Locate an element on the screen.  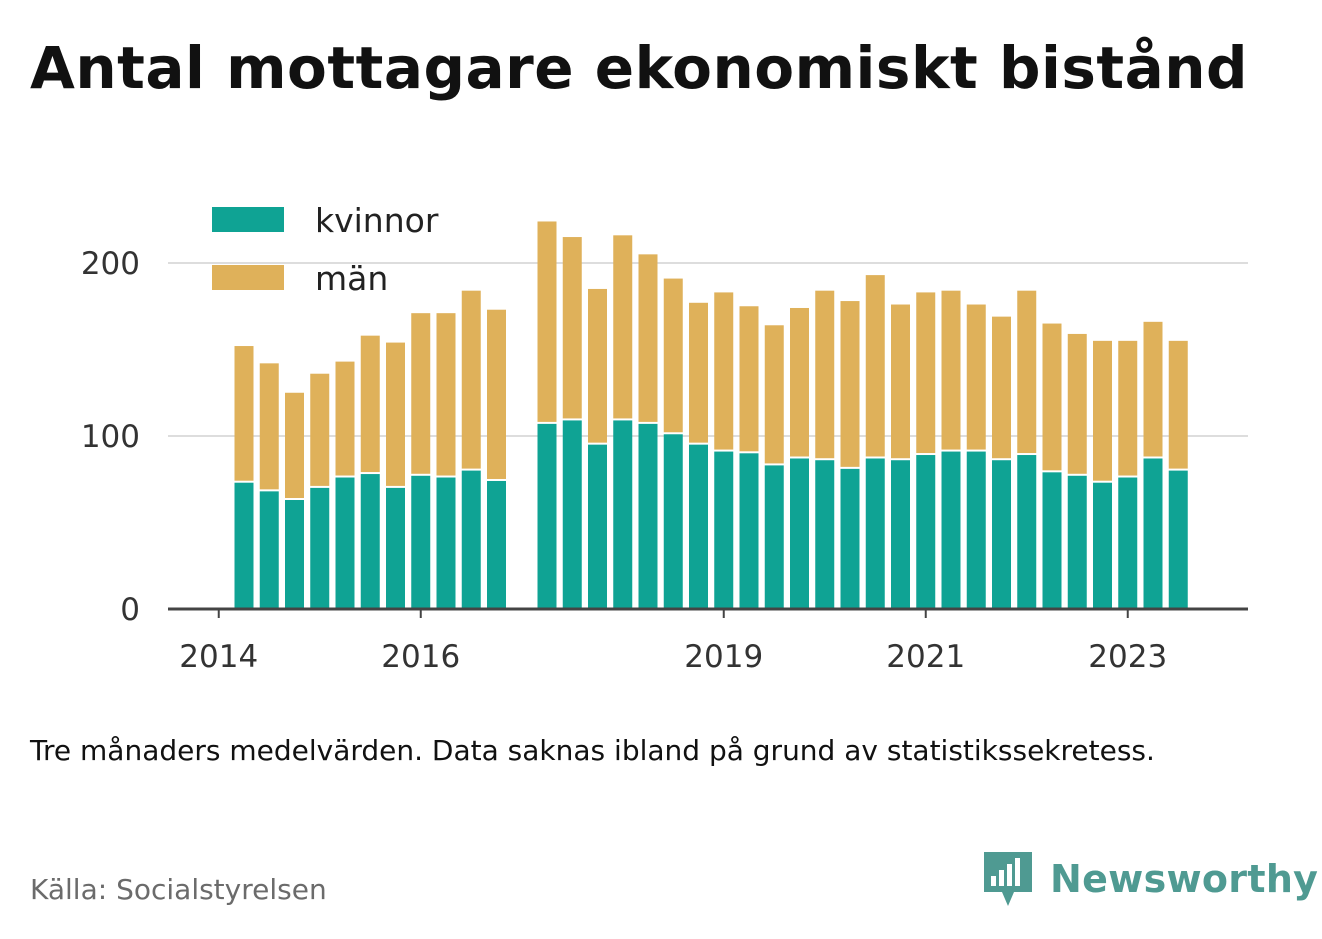
chart-title: Antal mottagare ekonomiskt bistånd is located at coordinates (639, 68).